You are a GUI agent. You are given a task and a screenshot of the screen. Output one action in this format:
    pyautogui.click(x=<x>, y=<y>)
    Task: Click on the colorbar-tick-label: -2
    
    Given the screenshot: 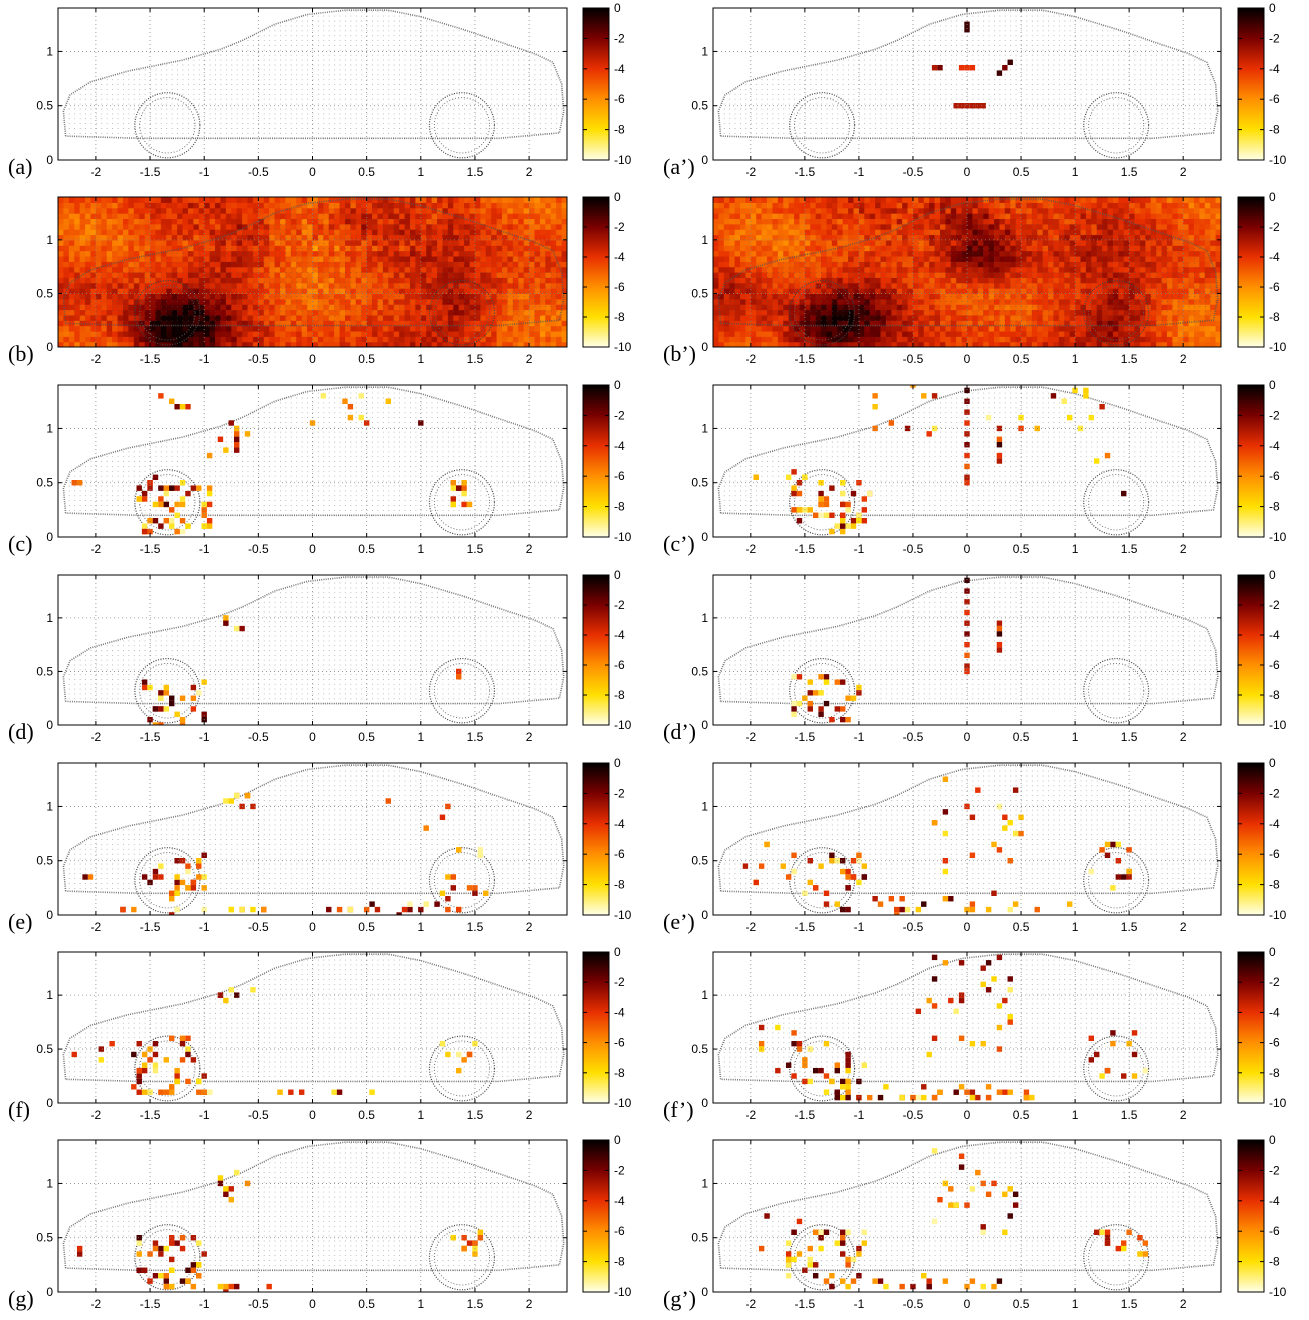 What is the action you would take?
    pyautogui.click(x=619, y=38)
    